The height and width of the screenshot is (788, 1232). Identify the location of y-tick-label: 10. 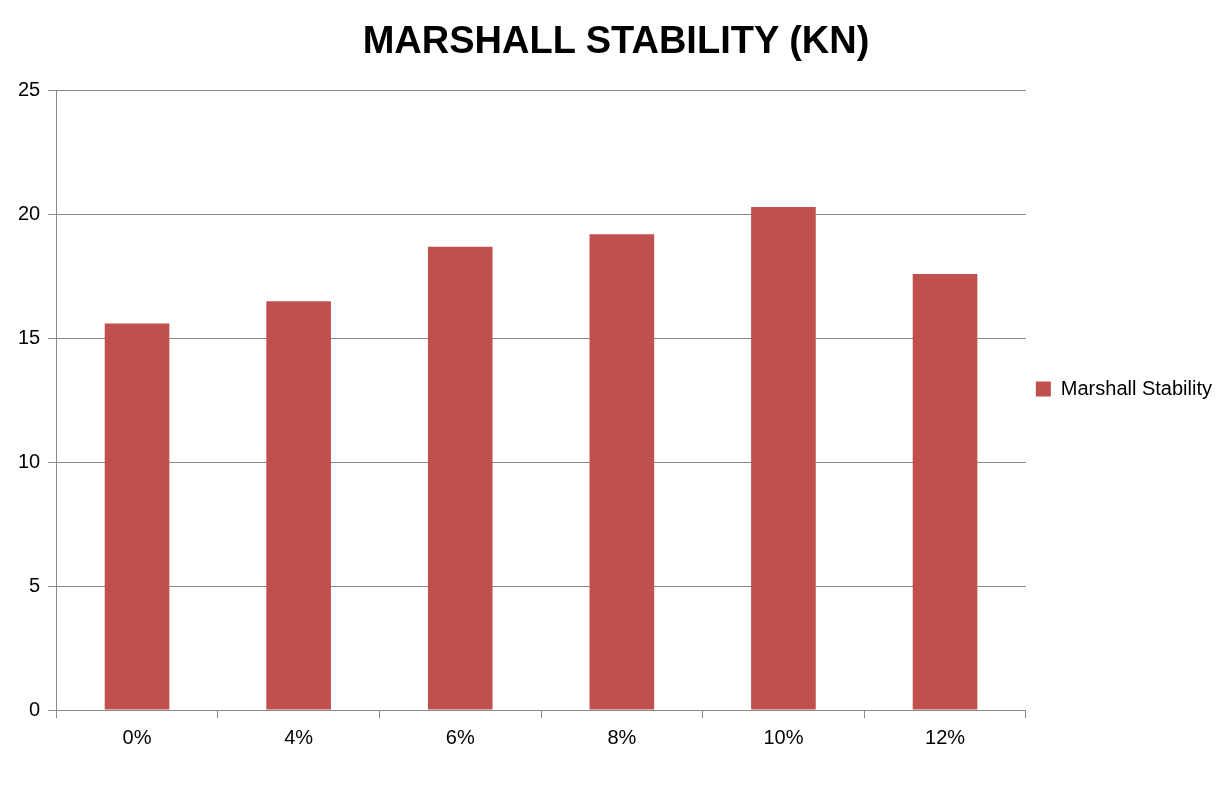
(29, 460).